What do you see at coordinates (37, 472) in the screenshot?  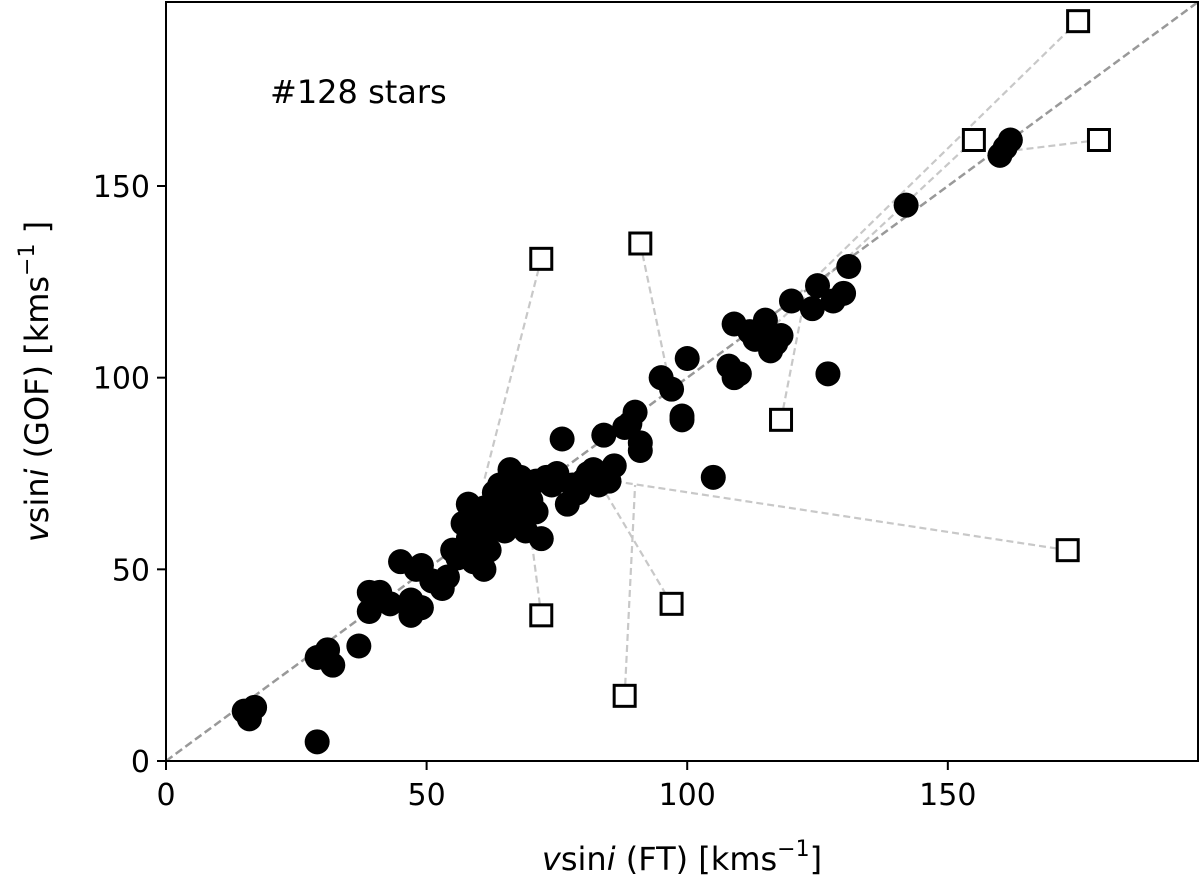 I see `y-label-ital: i` at bounding box center [37, 472].